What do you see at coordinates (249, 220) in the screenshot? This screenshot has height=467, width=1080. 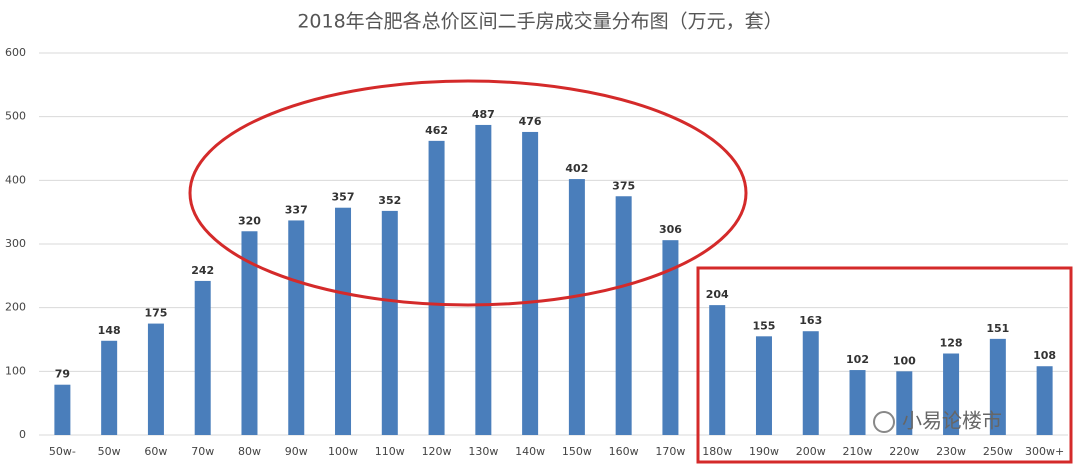 I see `value-label: 320` at bounding box center [249, 220].